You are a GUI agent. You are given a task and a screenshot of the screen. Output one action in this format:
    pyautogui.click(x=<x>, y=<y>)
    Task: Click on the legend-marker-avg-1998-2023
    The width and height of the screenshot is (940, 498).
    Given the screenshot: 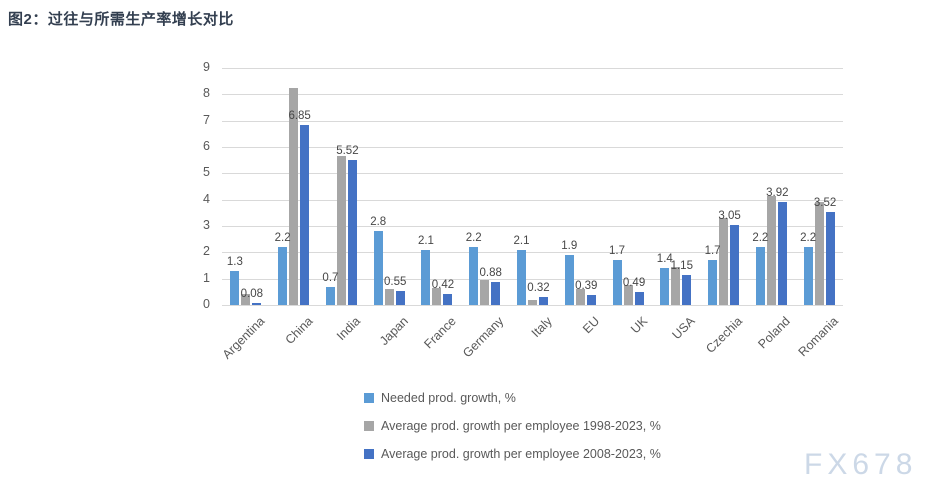 What is the action you would take?
    pyautogui.click(x=369, y=426)
    